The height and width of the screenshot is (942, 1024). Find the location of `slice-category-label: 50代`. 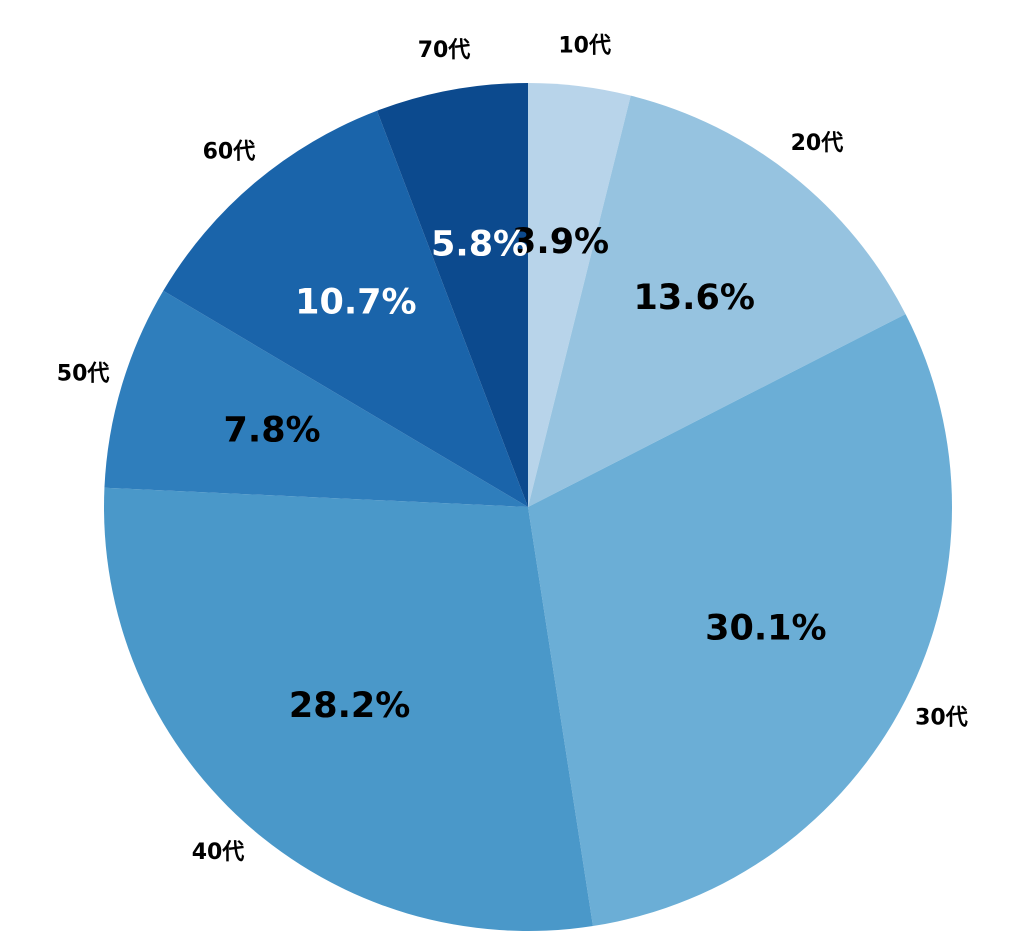

slice-category-label: 50代 is located at coordinates (83, 374).